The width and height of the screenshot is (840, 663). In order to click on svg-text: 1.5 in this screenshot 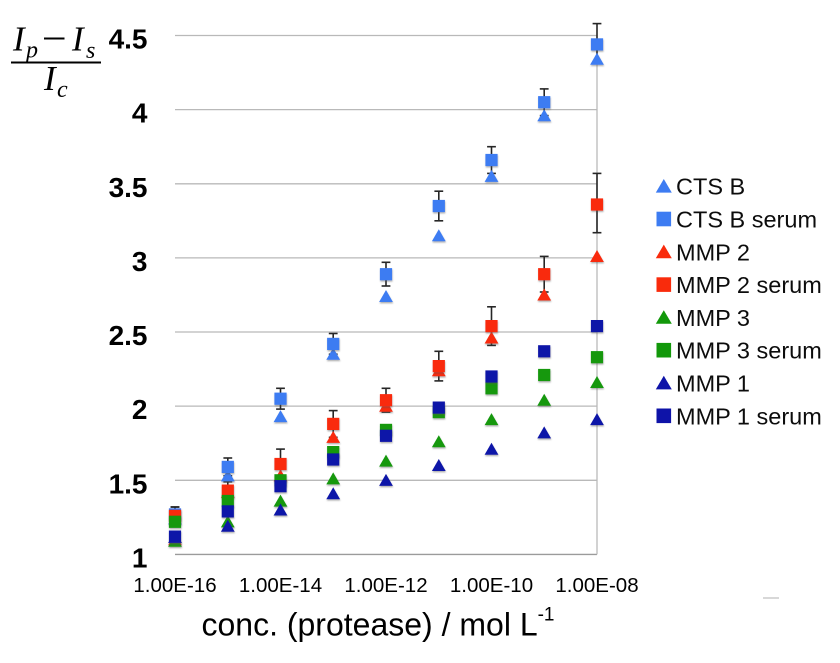, I will do `click(128, 483)`.